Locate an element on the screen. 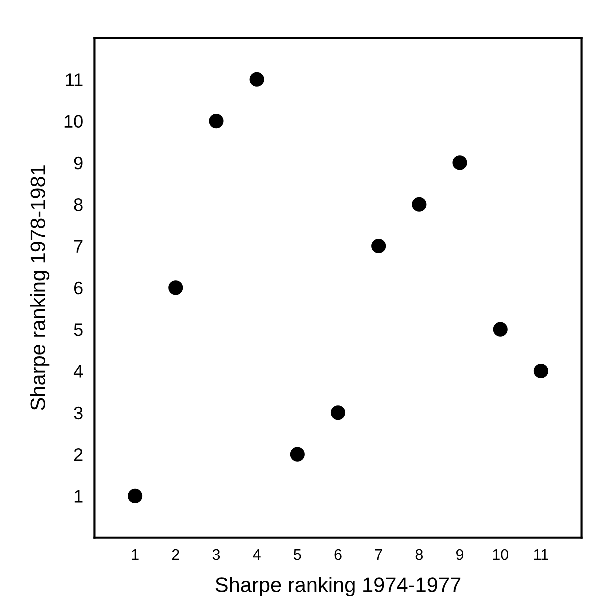 The image size is (615, 603). x-tick-label: 9 is located at coordinates (460, 554).